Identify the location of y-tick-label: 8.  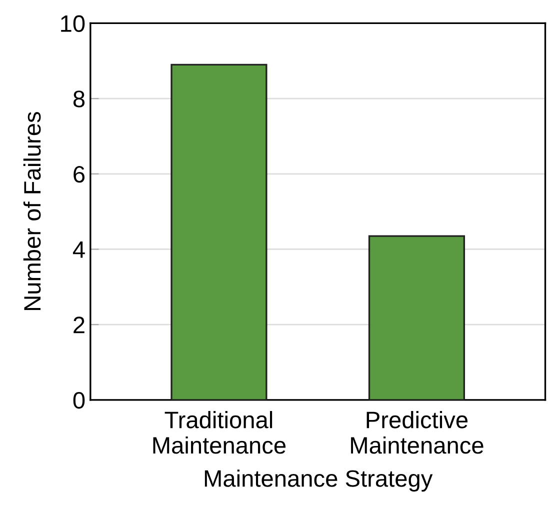
(79, 99).